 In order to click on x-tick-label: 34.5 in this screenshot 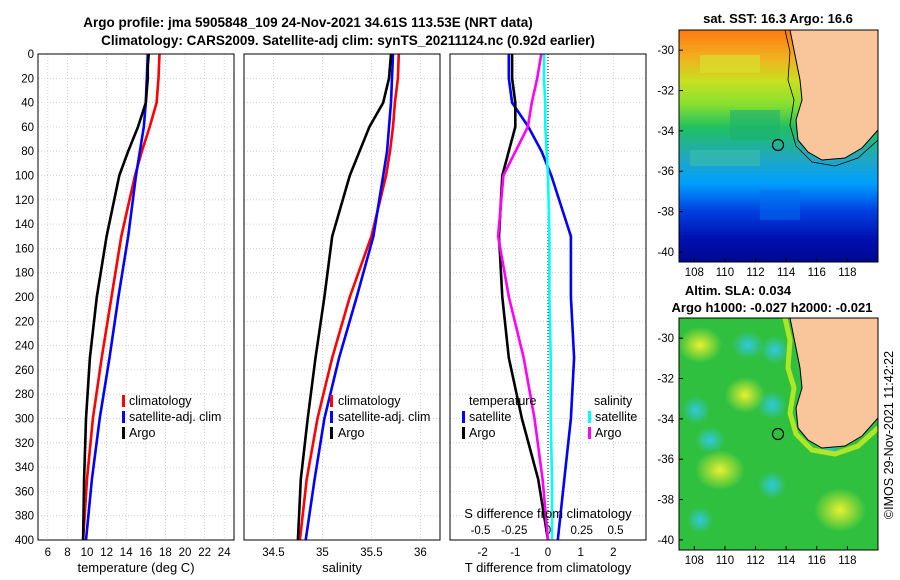, I will do `click(273, 553)`.